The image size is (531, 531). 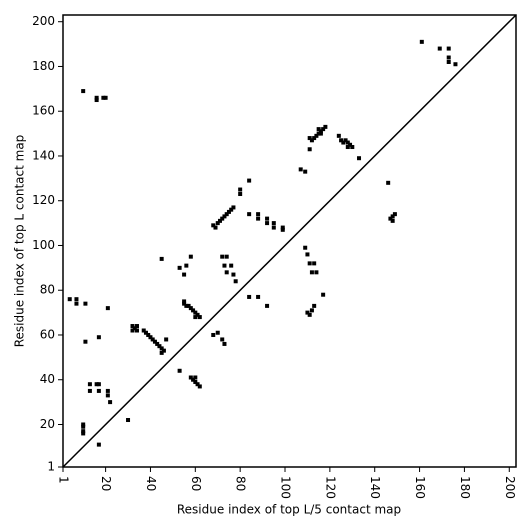 I want to click on y-tick-label: 160, so click(x=43, y=111).